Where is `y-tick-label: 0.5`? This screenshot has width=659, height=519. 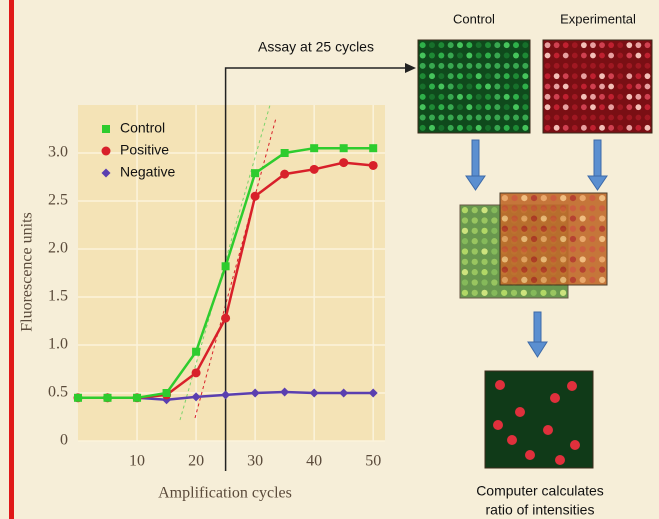
y-tick-label: 0.5 is located at coordinates (58, 392).